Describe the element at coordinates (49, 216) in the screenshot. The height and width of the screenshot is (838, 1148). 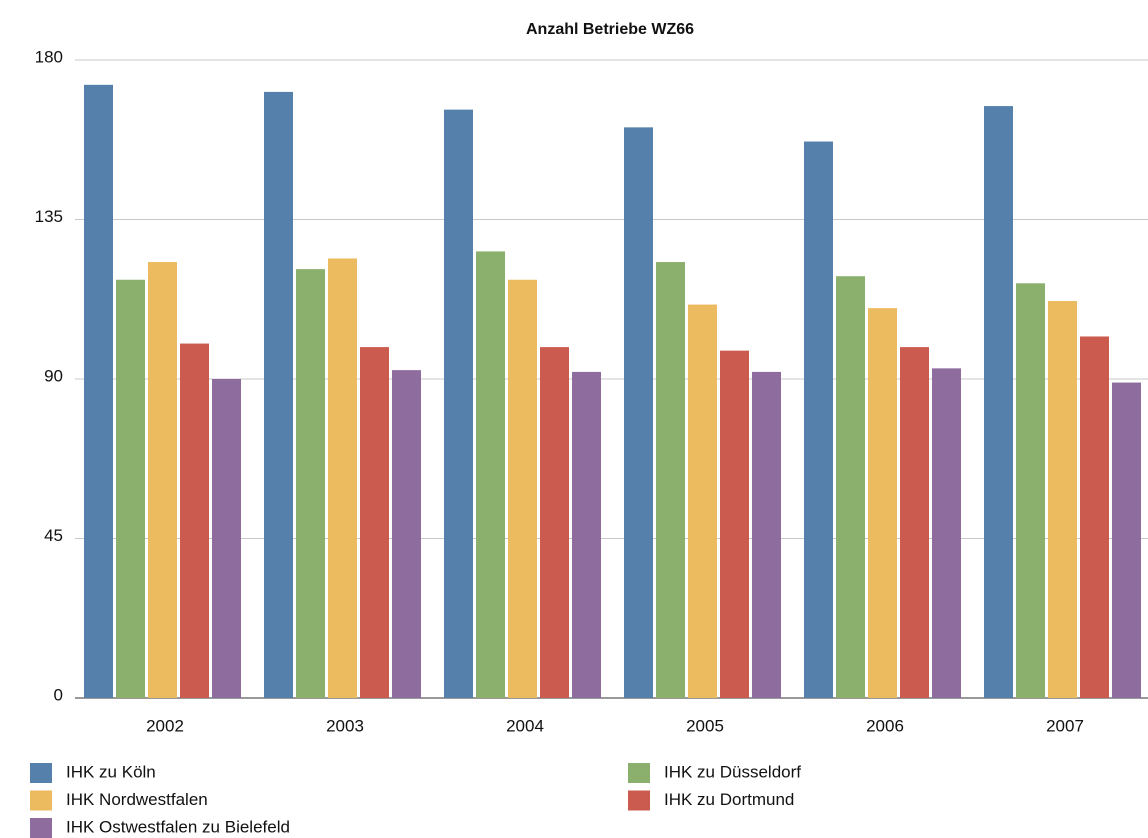
I see `y-tick-label: 135` at that location.